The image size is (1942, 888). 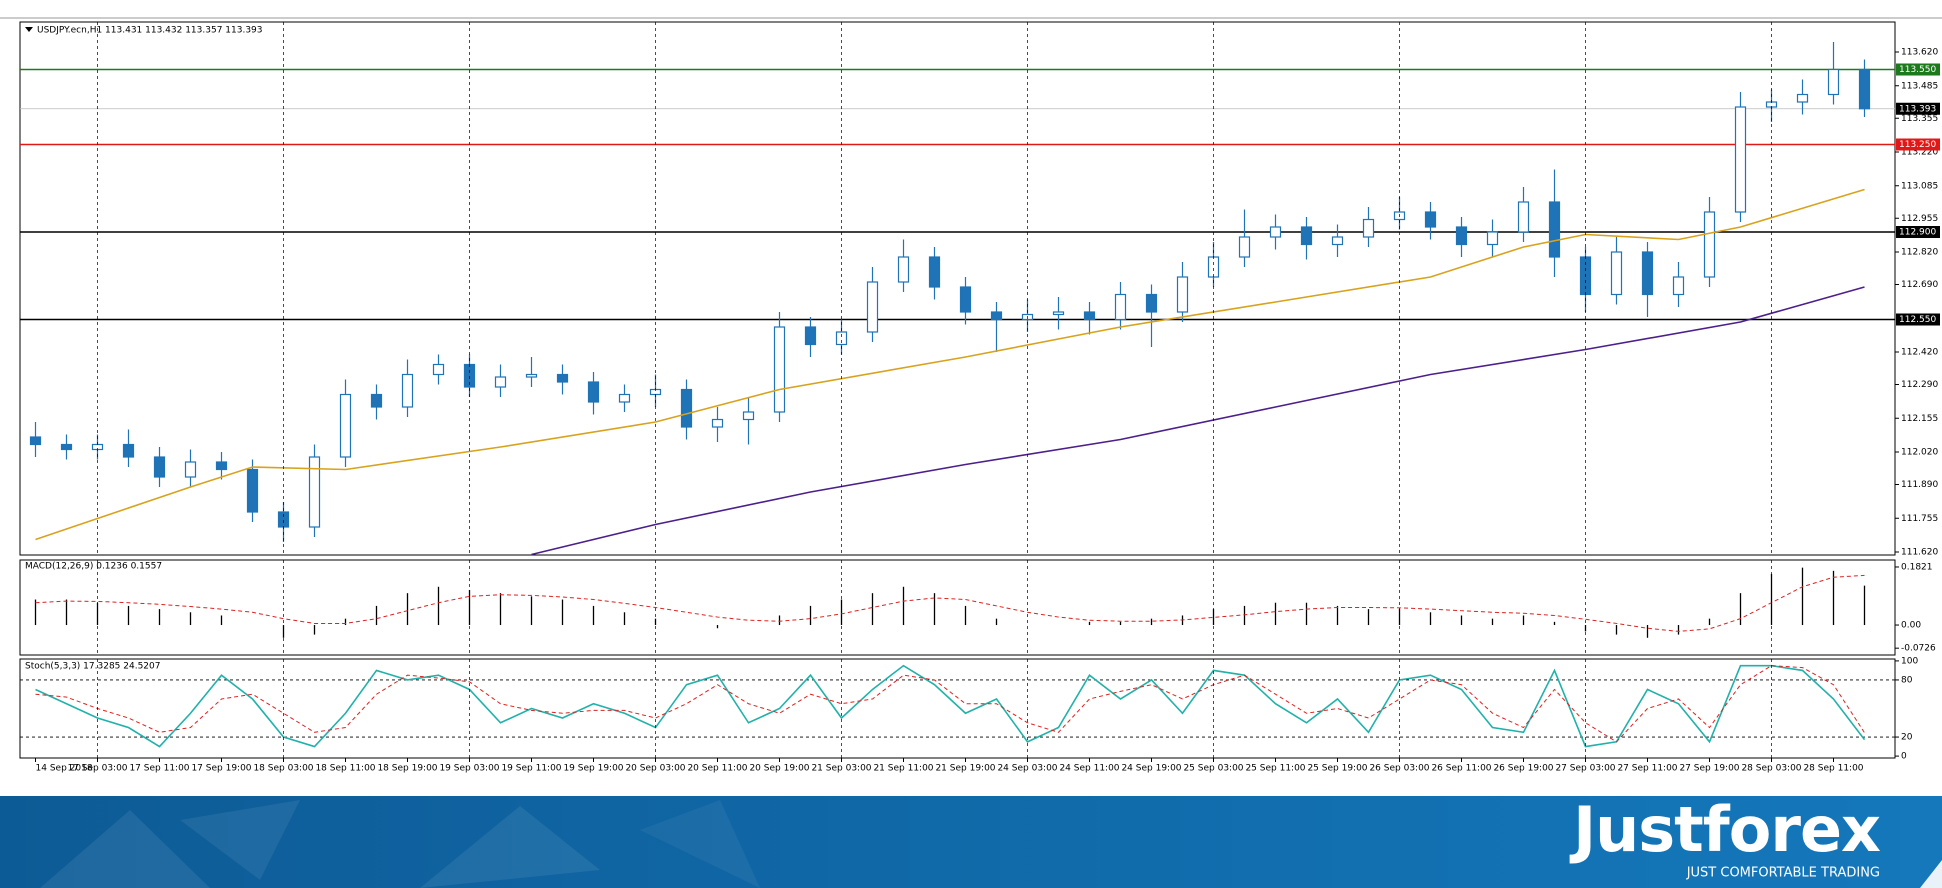 I want to click on x-tick-label: 27 Sep 11:00, so click(x=1647, y=769).